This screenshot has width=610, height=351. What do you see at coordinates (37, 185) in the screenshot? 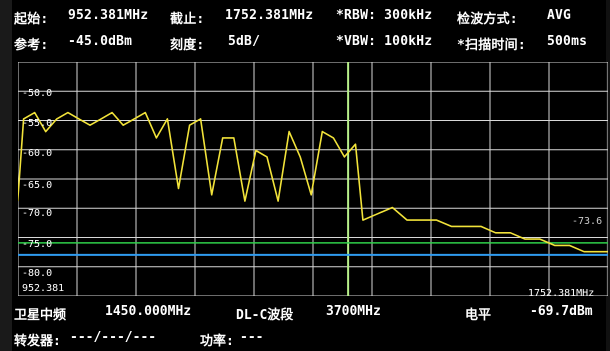
I see `y-tick-label: -65.0` at bounding box center [37, 185].